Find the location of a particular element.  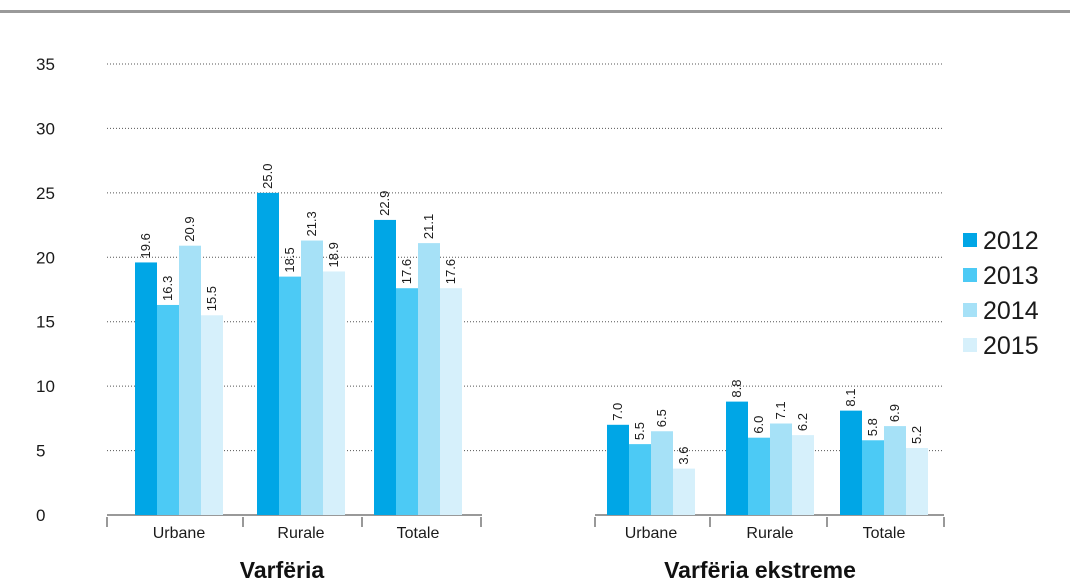

data-label: 8.8 is located at coordinates (736, 389).